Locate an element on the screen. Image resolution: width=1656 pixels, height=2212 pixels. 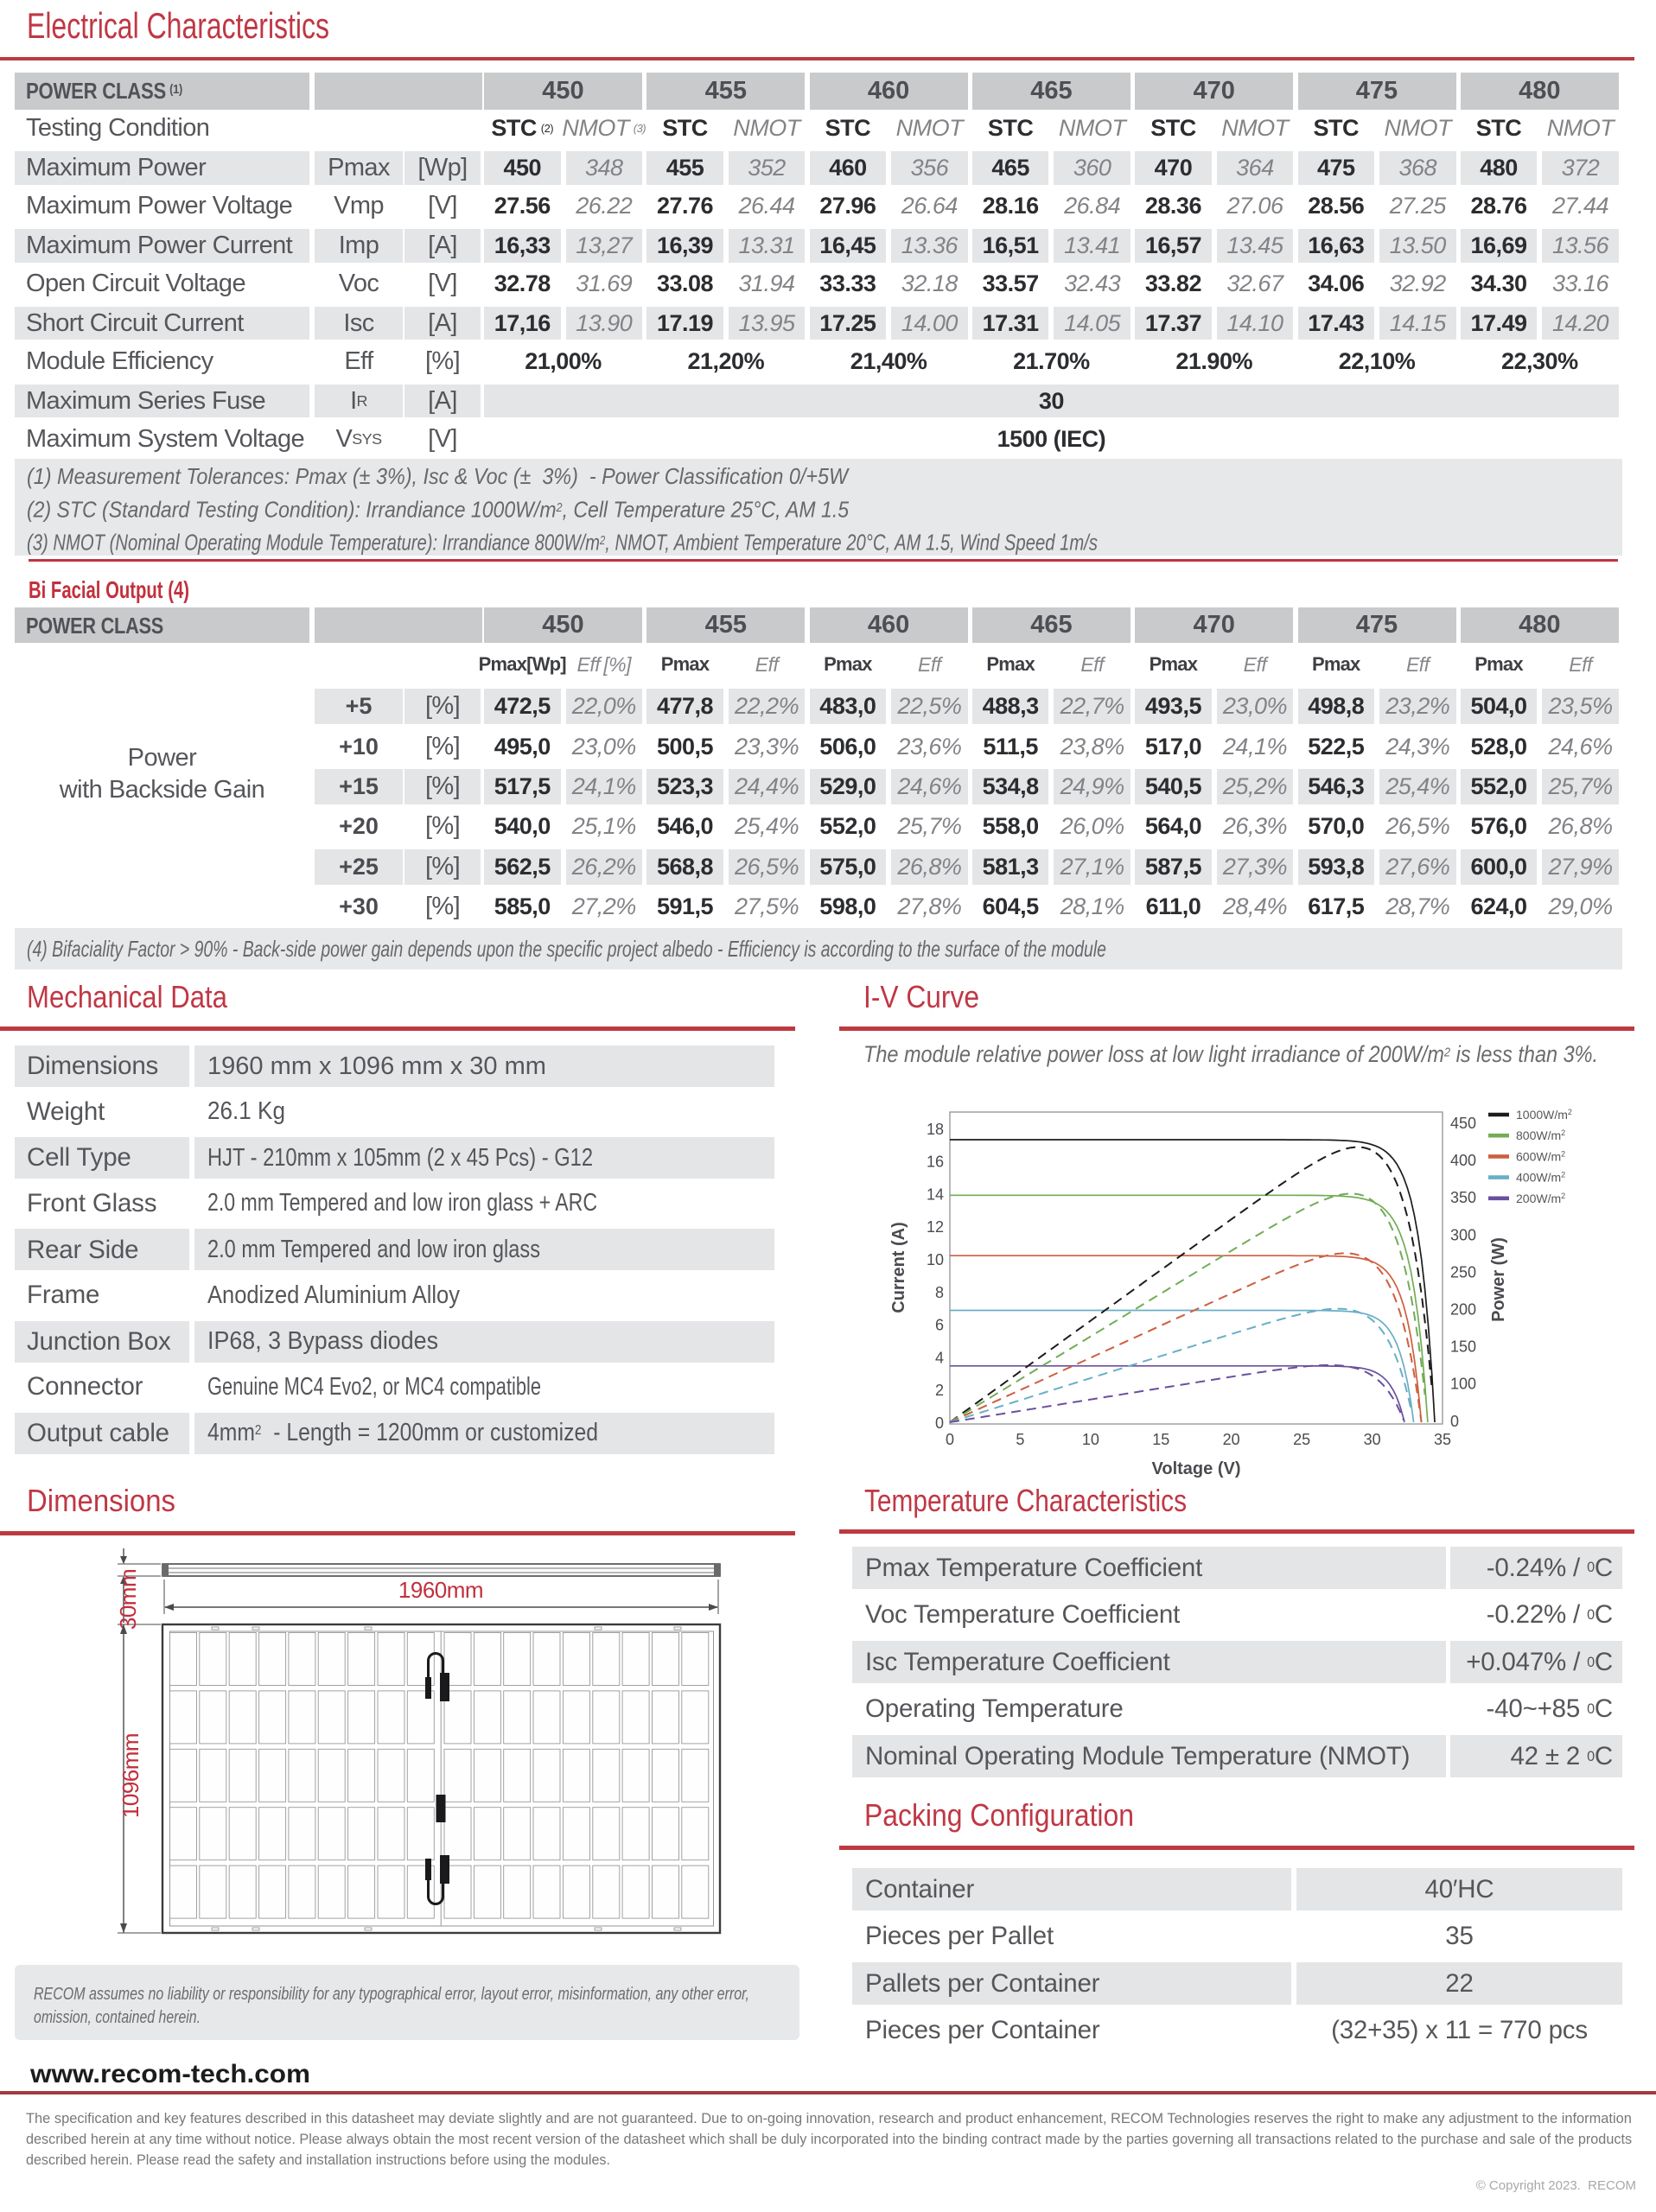
svg-text: 4 is located at coordinates (939, 1357).